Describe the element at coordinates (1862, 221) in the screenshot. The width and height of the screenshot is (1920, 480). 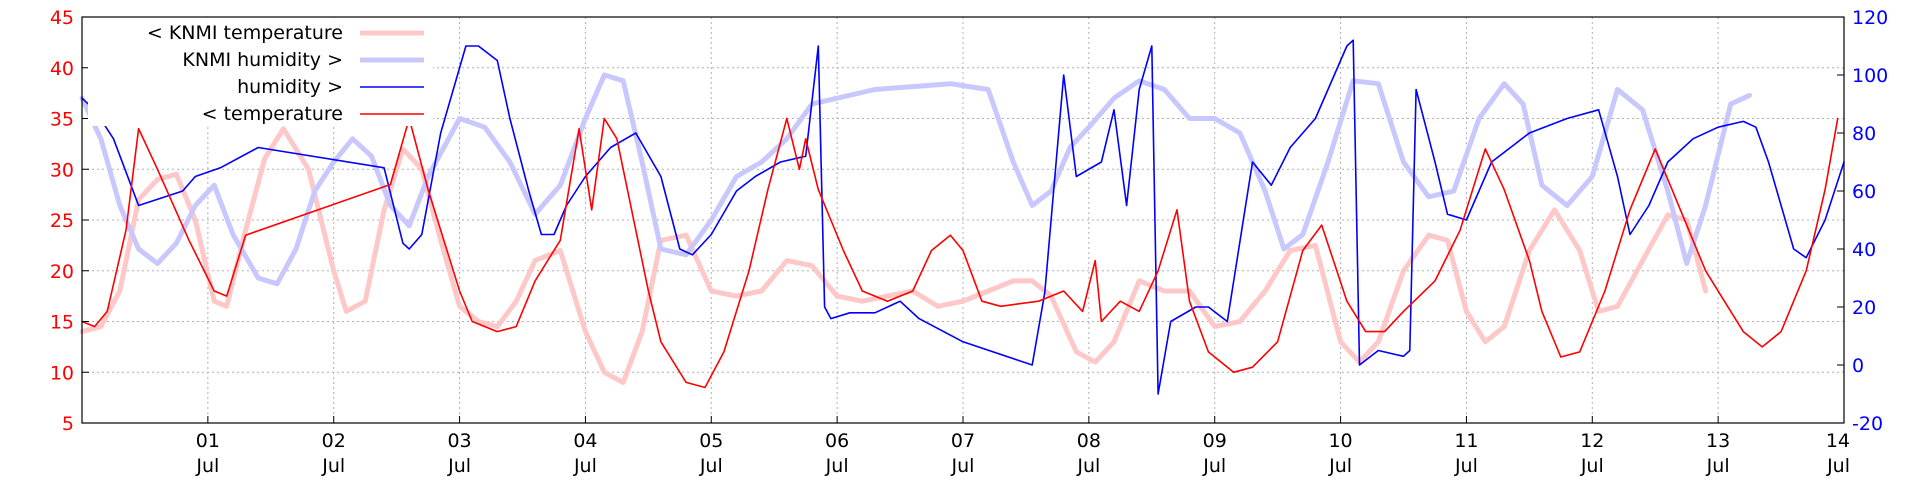
I see `right-axis-ticks: -20 0 20 40 60 80 100 120` at that location.